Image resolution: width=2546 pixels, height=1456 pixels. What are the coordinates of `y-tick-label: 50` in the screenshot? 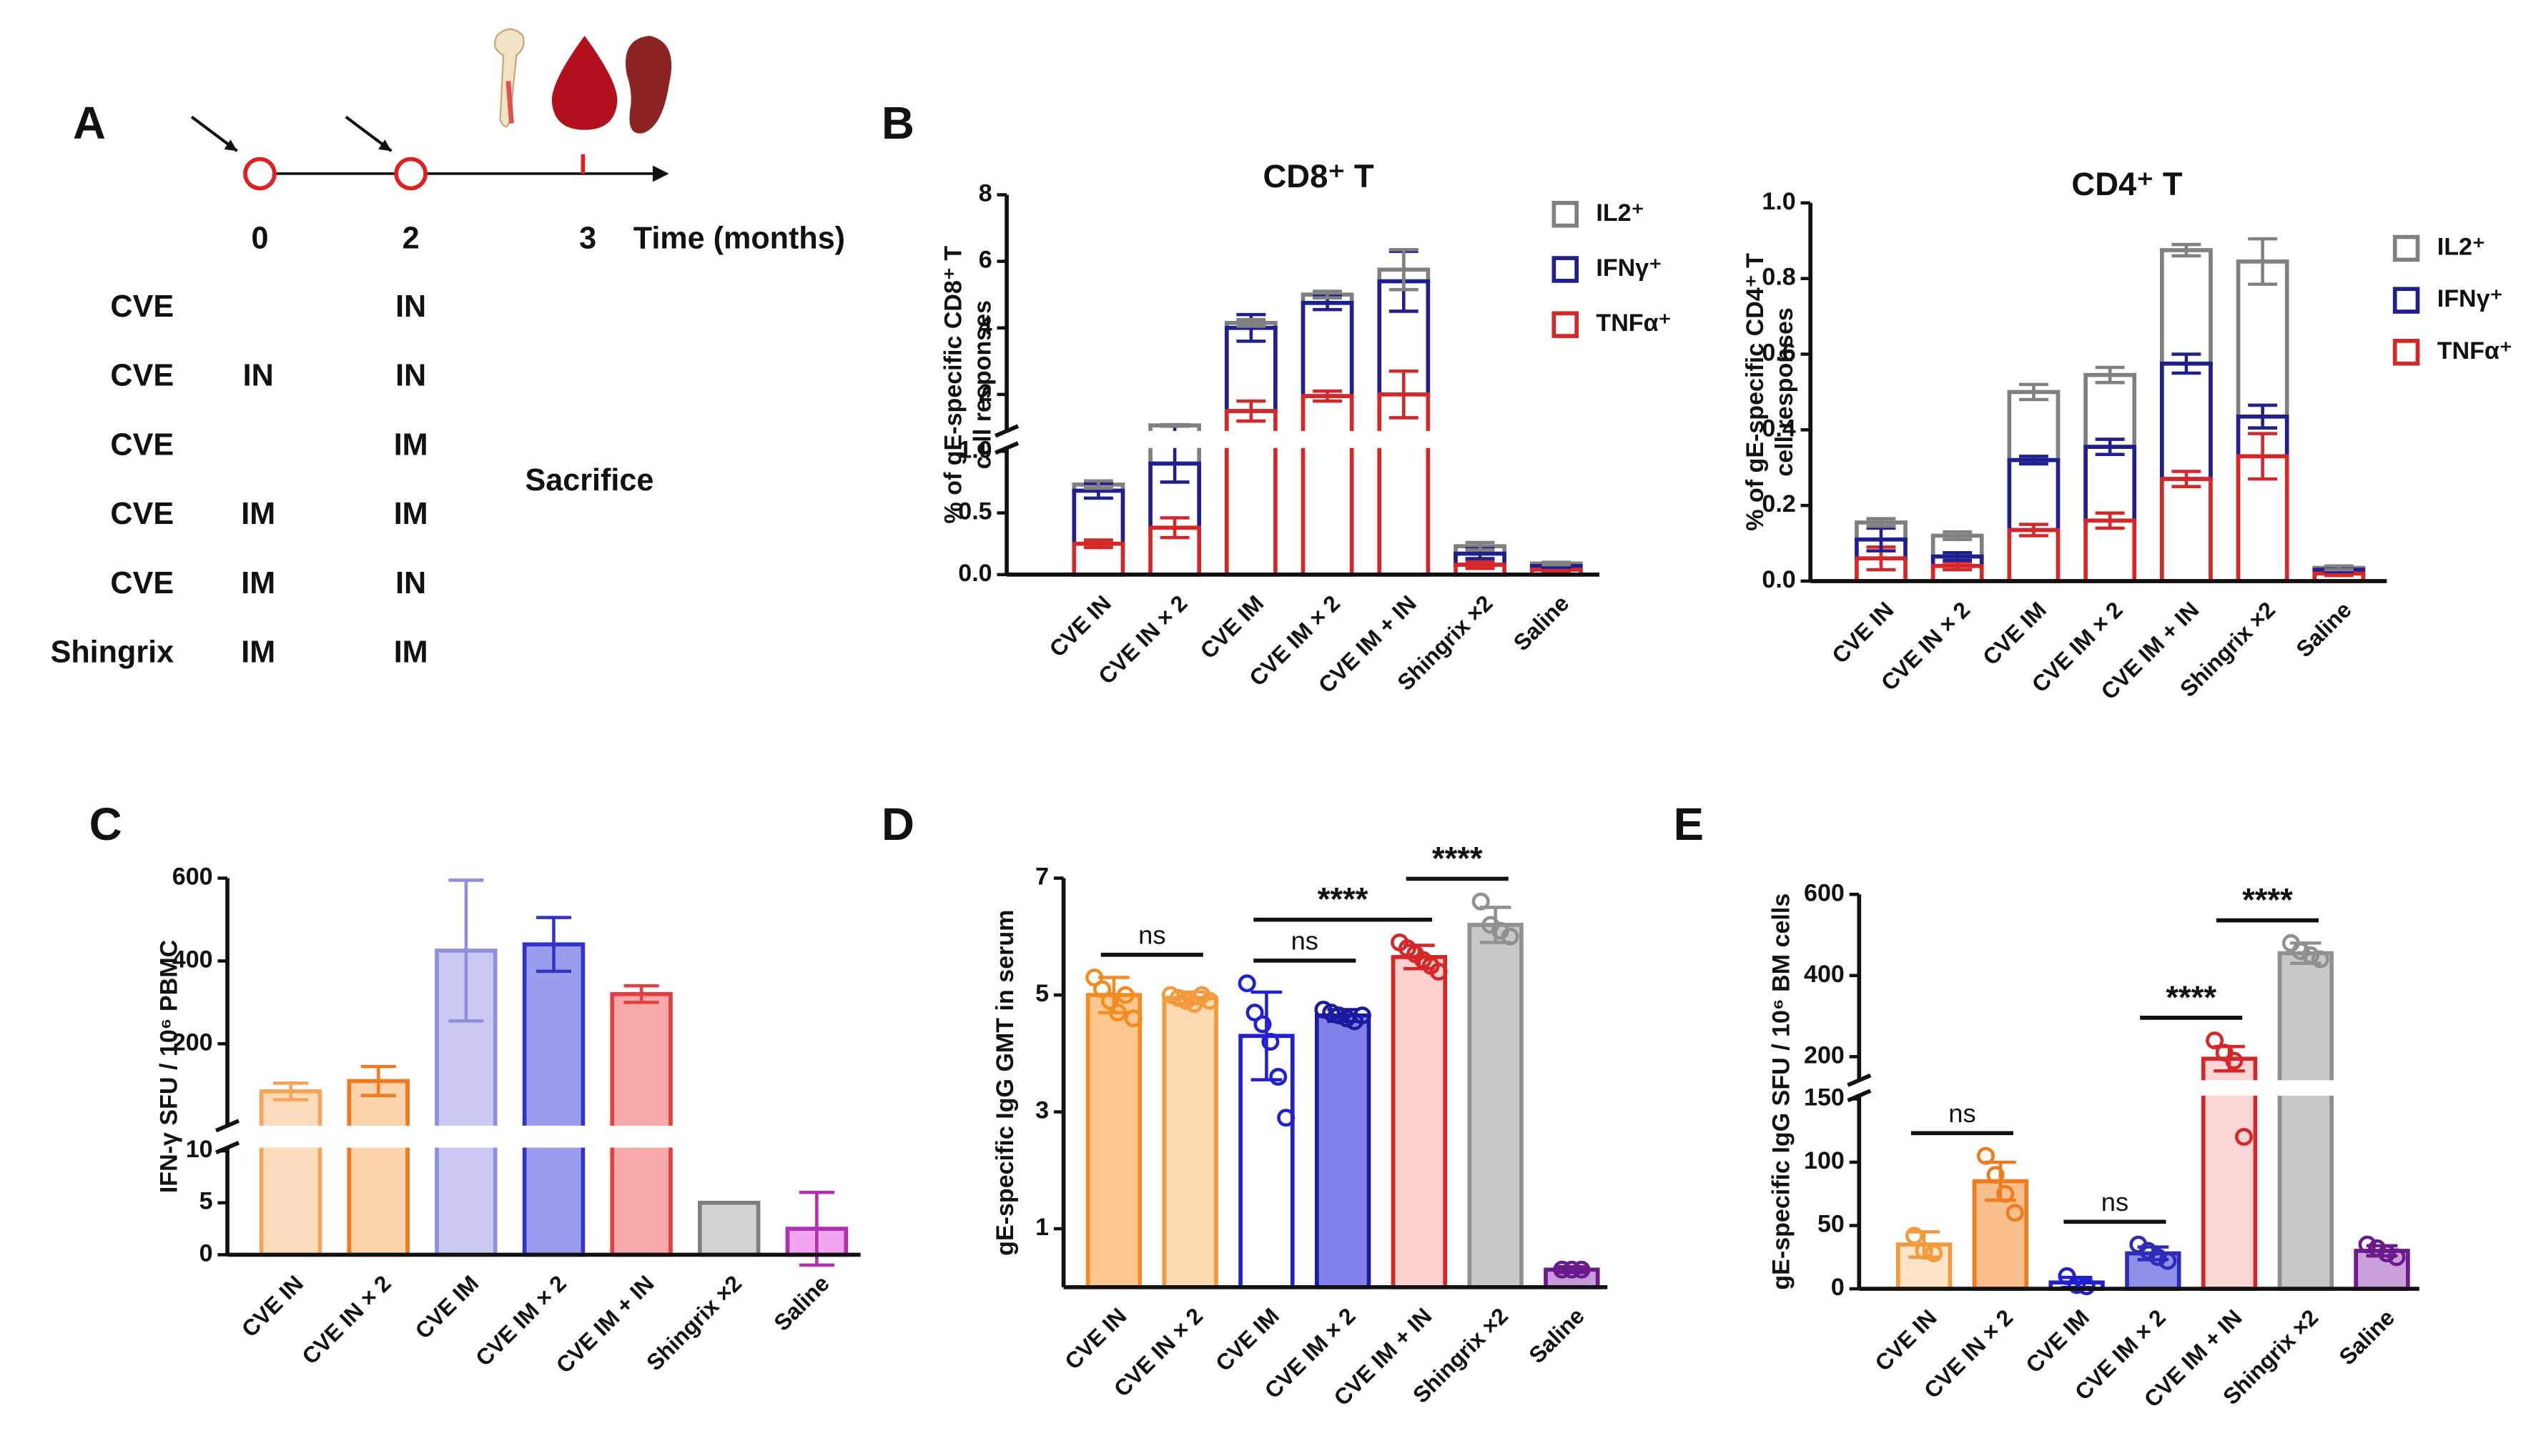 It's located at (1831, 1224).